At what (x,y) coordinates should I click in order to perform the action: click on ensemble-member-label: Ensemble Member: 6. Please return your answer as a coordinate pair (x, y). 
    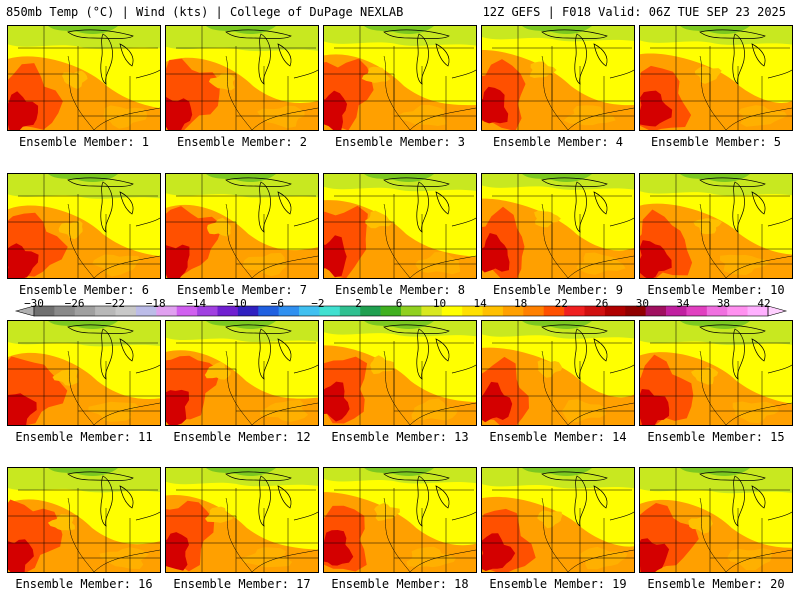
    Looking at the image, I should click on (84, 290).